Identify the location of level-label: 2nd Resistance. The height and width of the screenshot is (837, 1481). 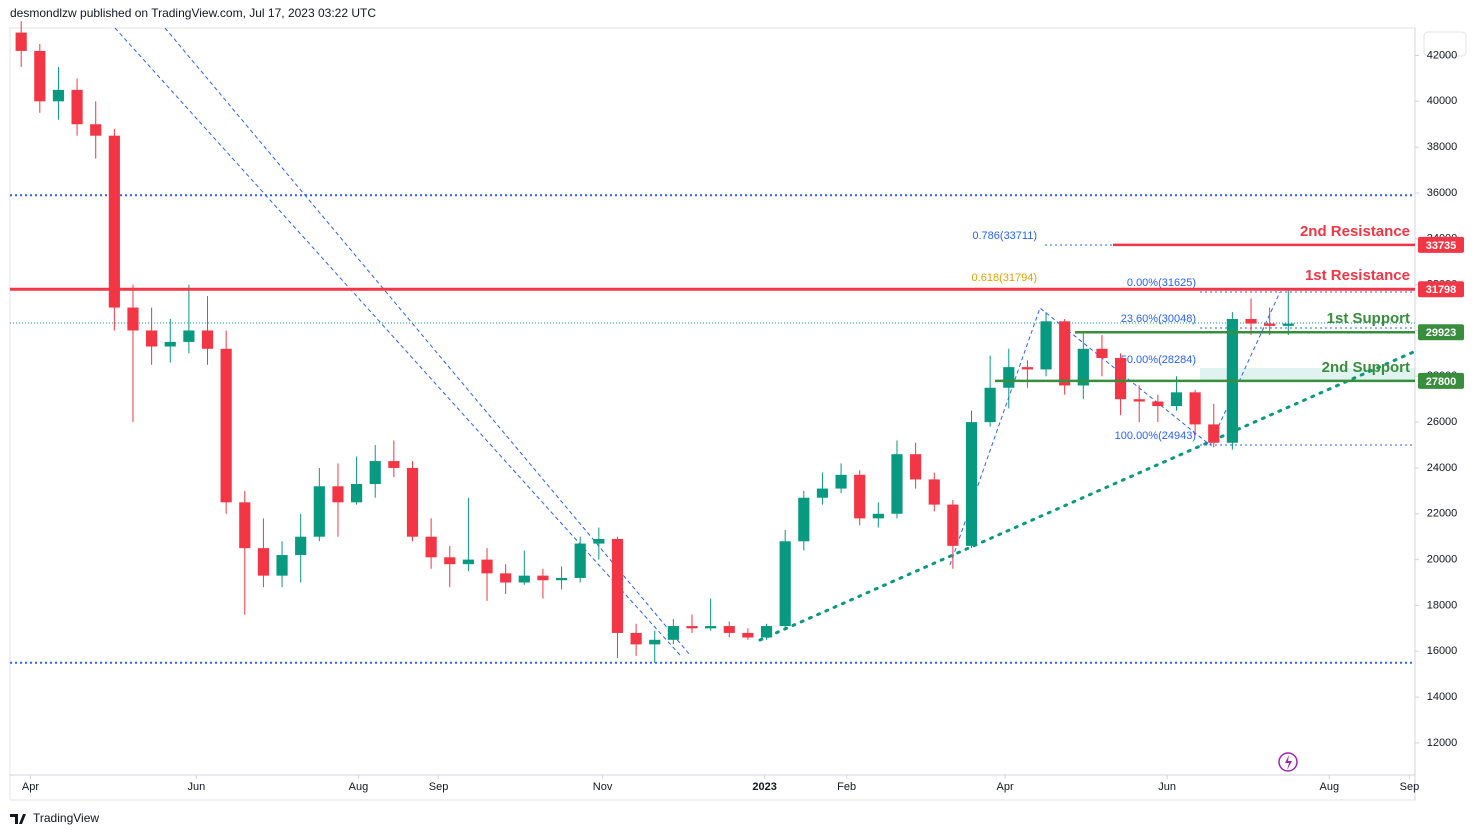
(1355, 231).